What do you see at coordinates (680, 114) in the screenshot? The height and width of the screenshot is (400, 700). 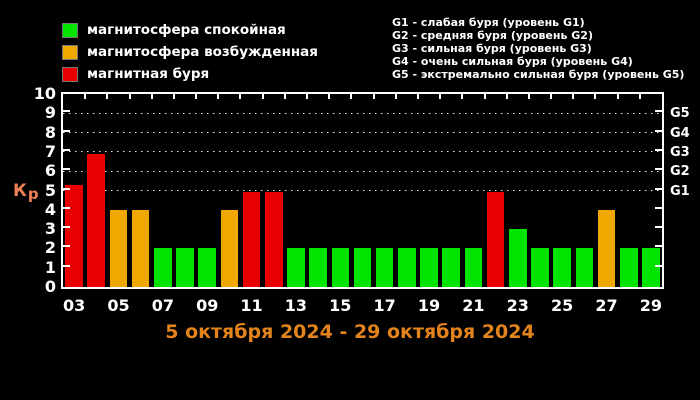 I see `right-axis-label-g5: G5` at bounding box center [680, 114].